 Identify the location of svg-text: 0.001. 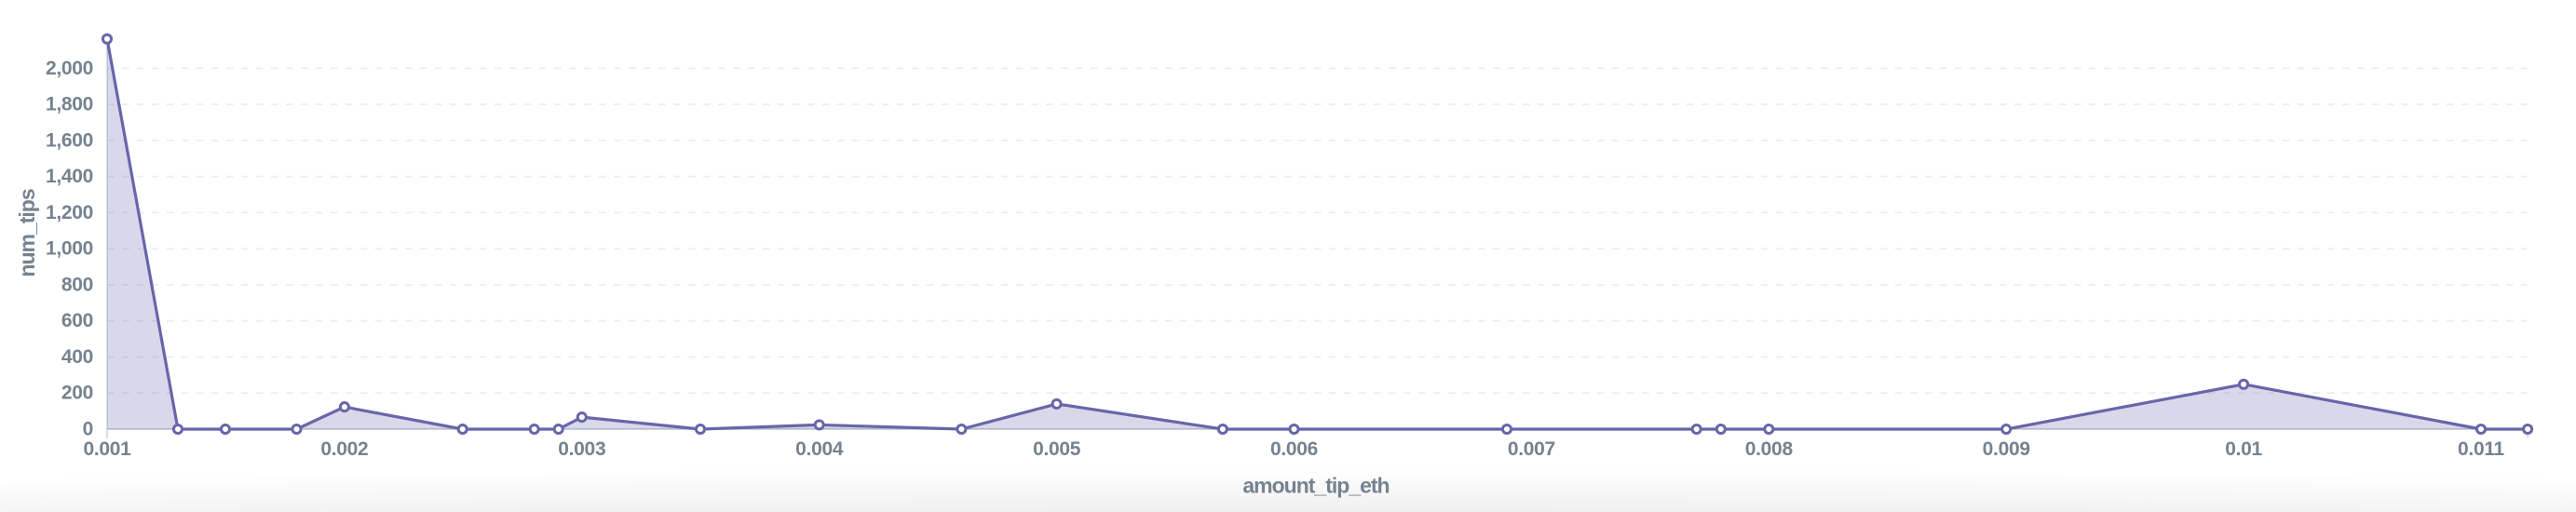
(107, 449).